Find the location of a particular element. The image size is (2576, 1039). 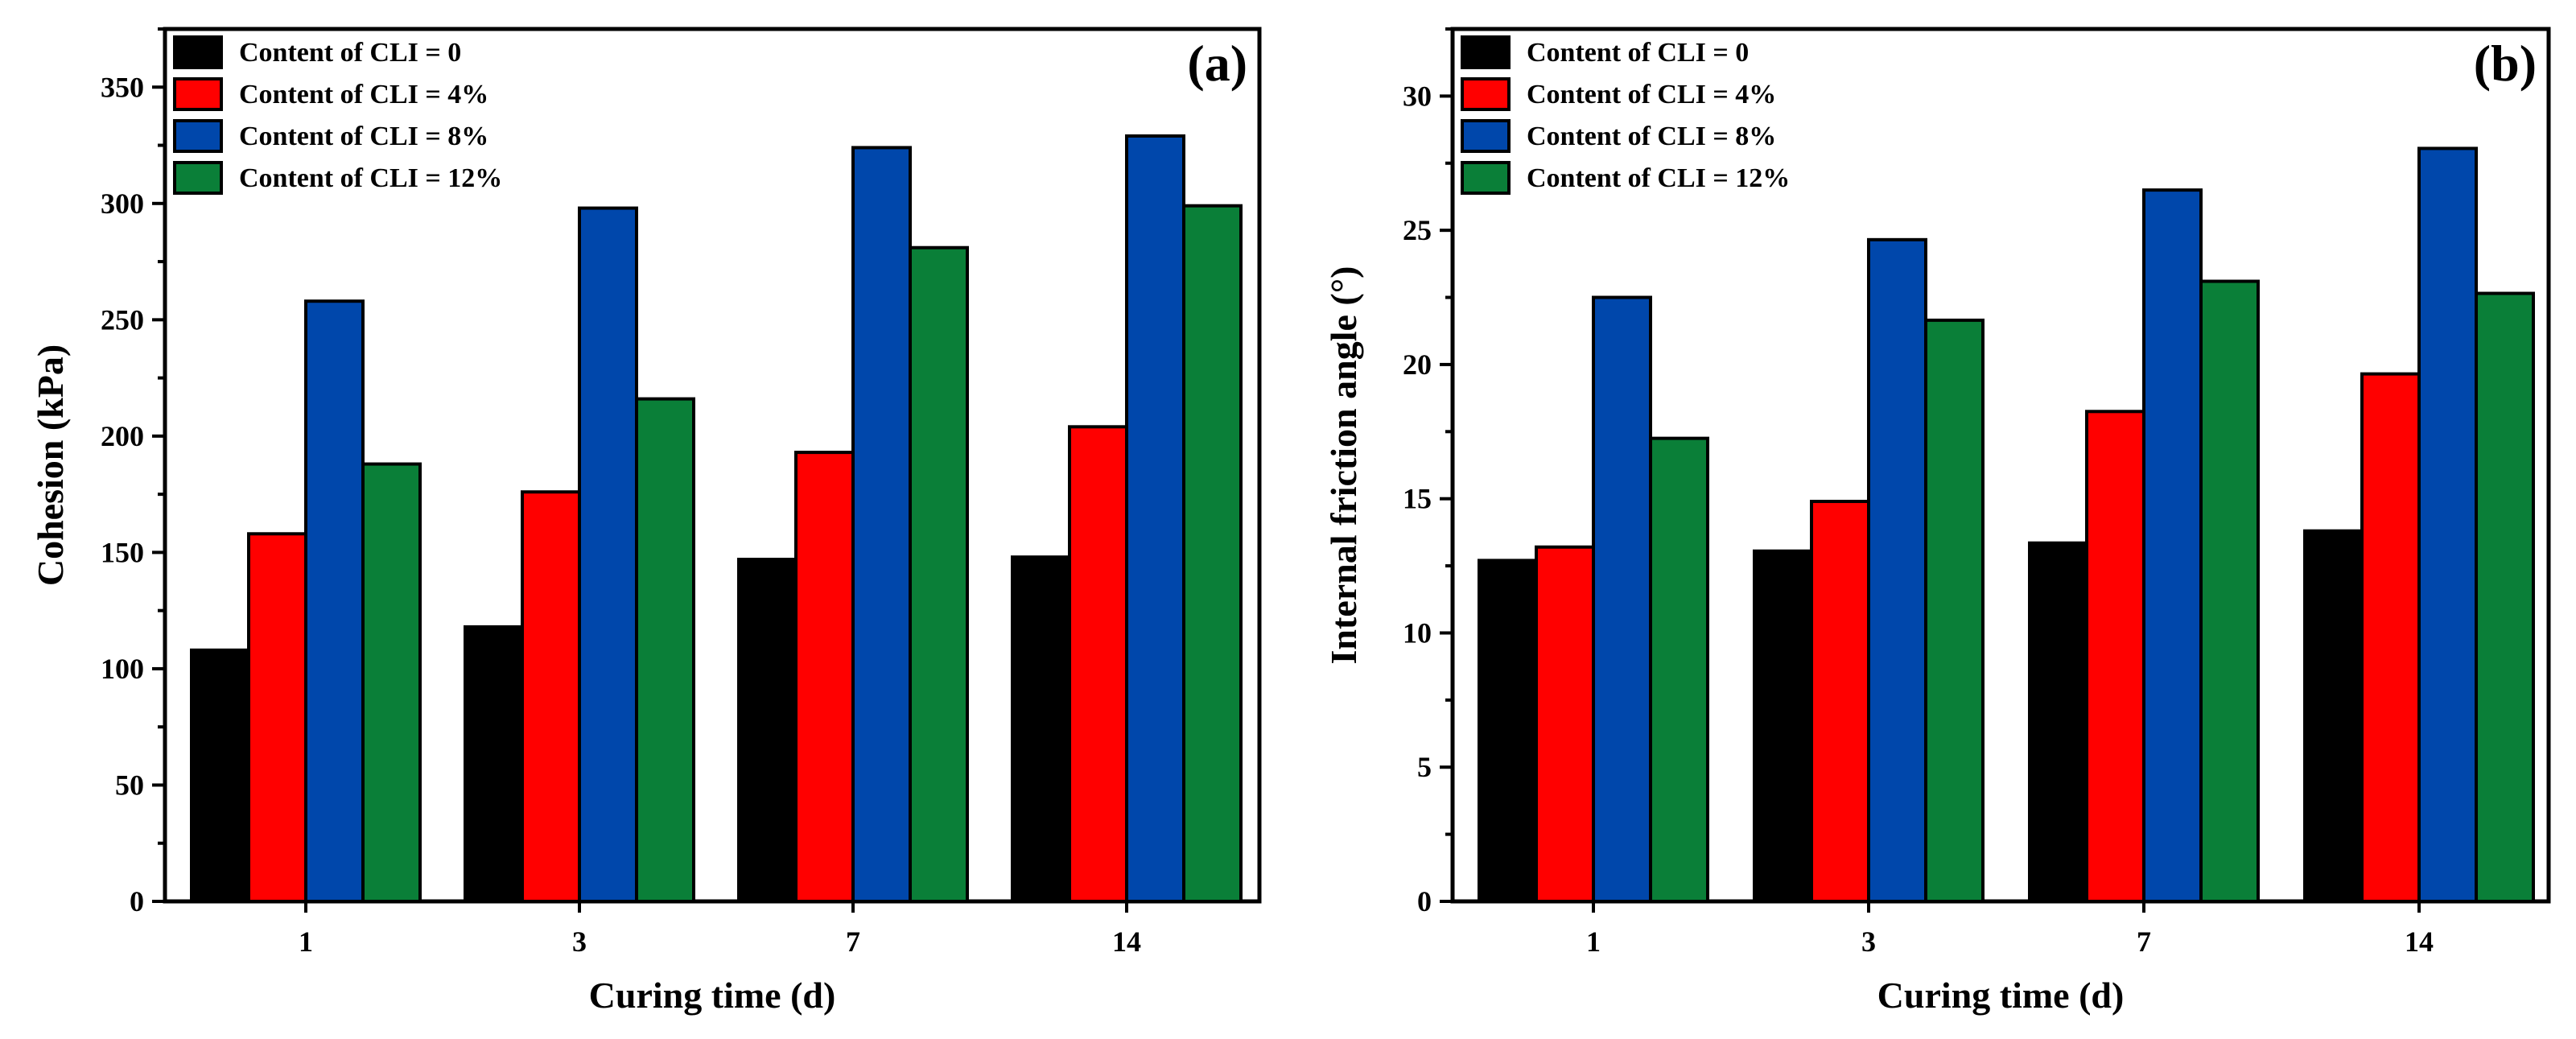

y-tick-label: 250 is located at coordinates (122, 319).